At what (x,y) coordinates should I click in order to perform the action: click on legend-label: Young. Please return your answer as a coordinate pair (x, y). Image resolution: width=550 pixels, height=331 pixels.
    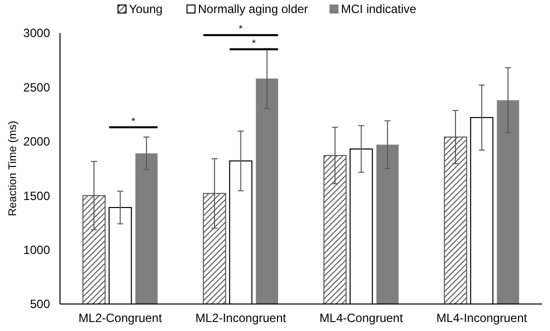
    Looking at the image, I should click on (146, 9).